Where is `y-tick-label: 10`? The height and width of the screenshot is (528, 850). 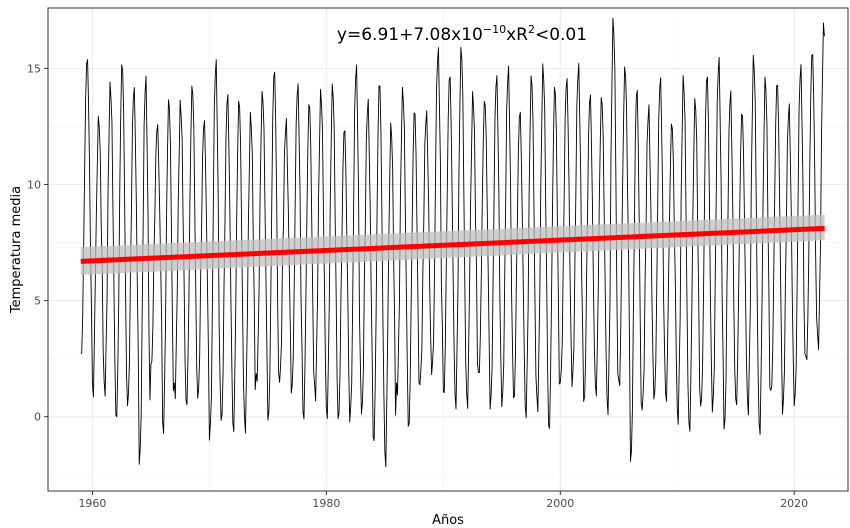 y-tick-label: 10 is located at coordinates (34, 184).